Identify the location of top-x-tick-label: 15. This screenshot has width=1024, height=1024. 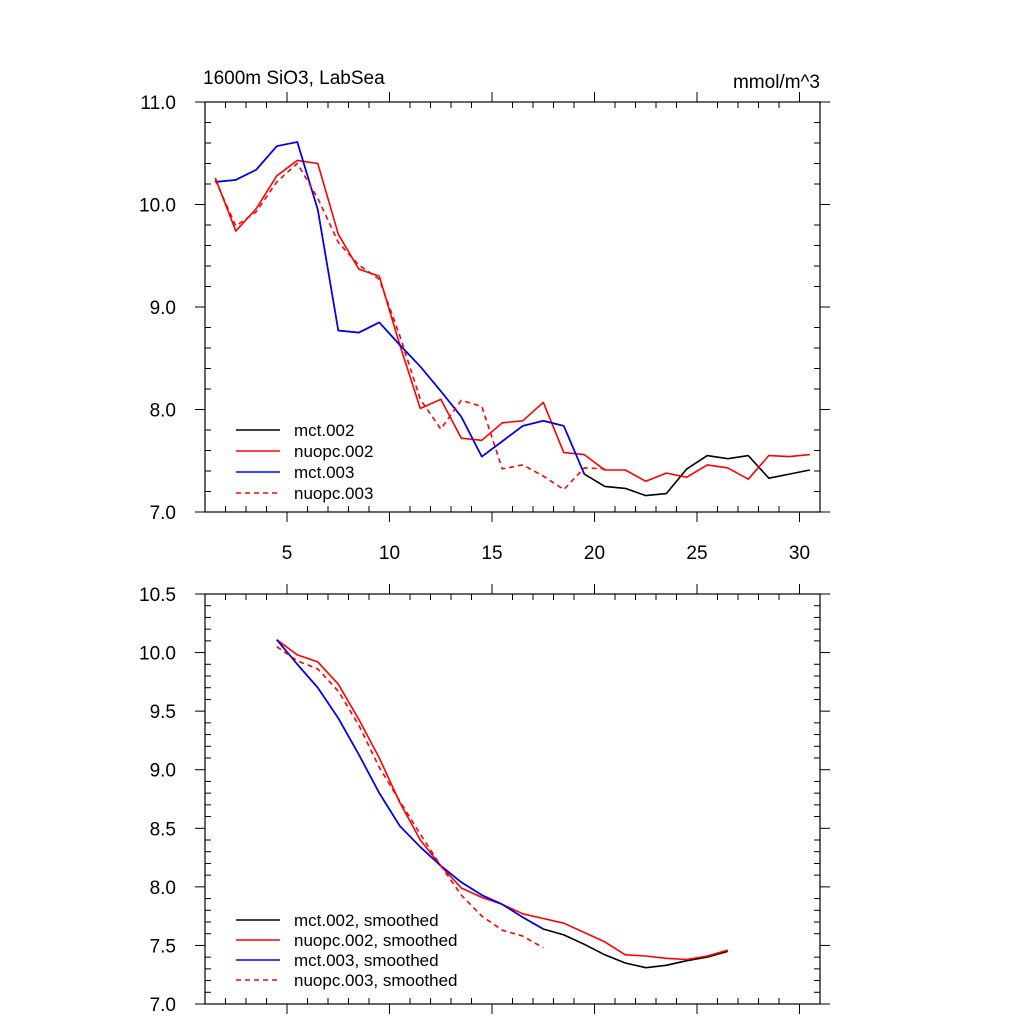
(491, 553).